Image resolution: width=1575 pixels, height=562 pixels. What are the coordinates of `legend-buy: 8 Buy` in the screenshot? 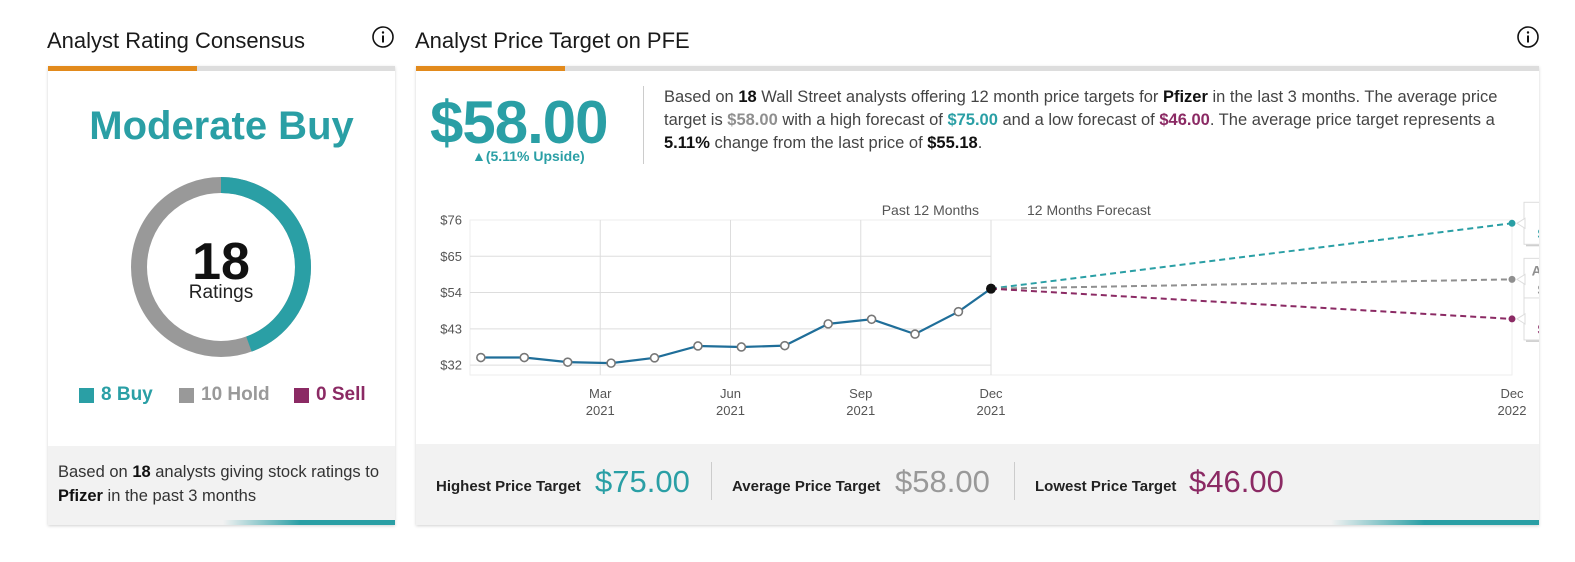 It's located at (116, 395).